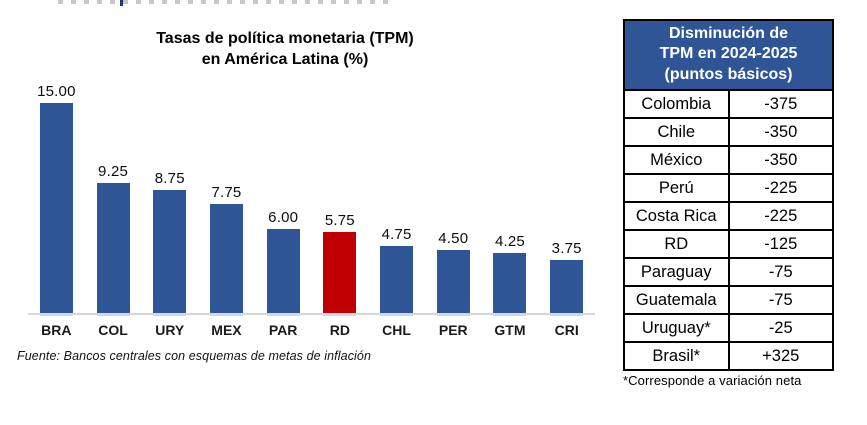 The height and width of the screenshot is (425, 867). Describe the element at coordinates (56, 330) in the screenshot. I see `x-axis-label-bra: BRA` at that location.